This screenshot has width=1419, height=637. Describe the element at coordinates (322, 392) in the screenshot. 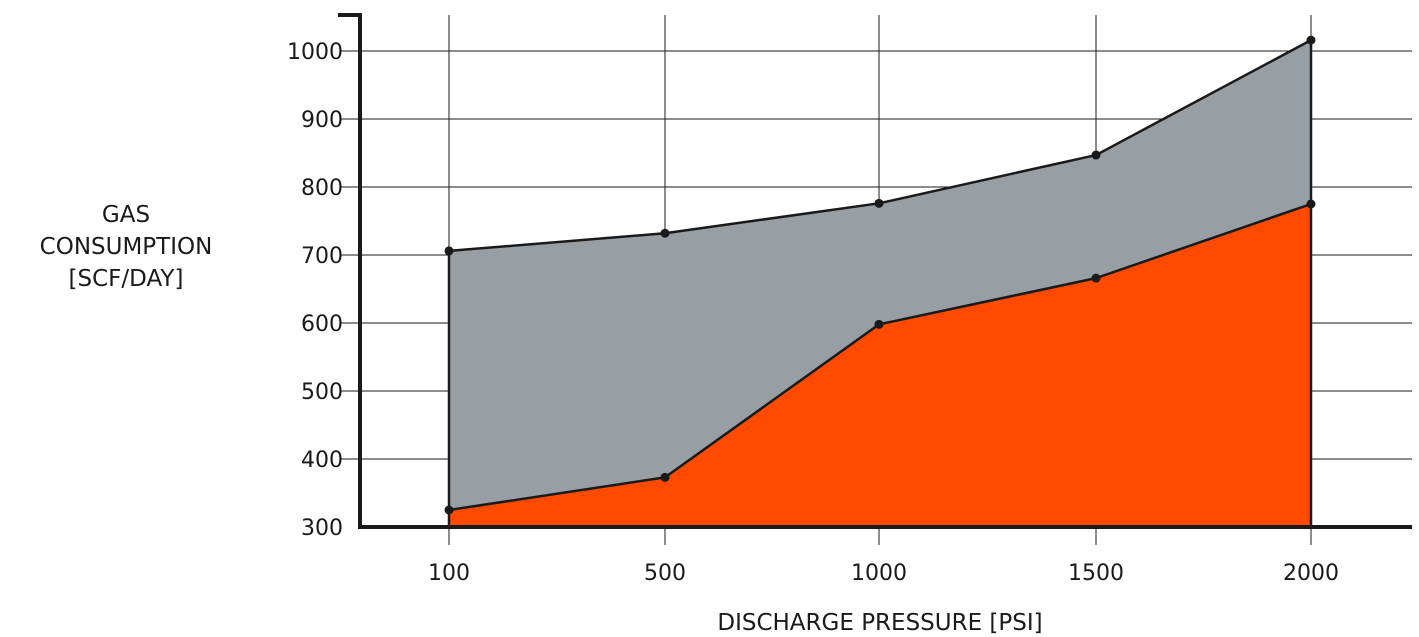

I see `y-tick-label-500: 500` at that location.